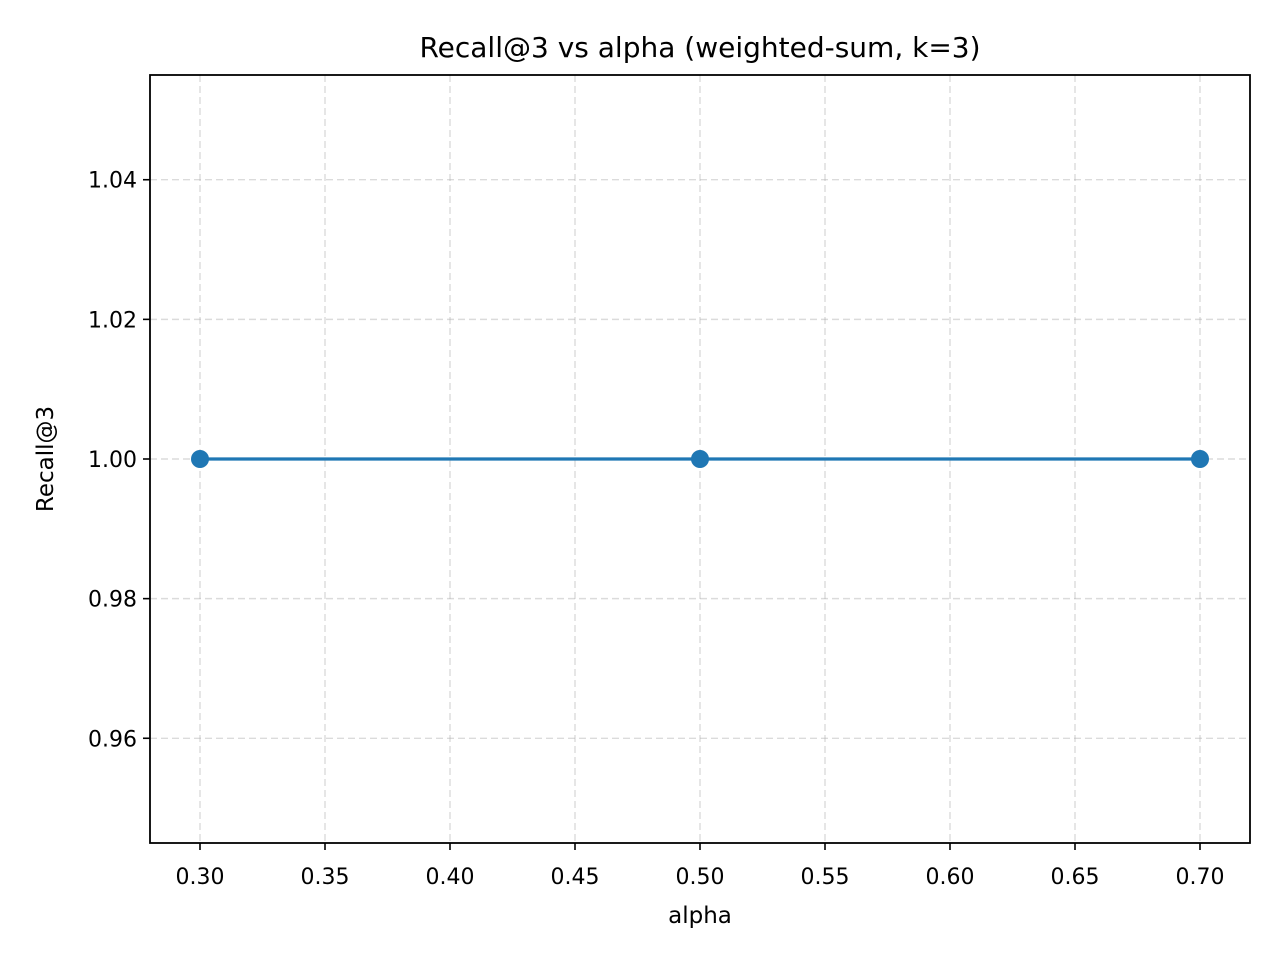 The image size is (1280, 965). What do you see at coordinates (1200, 877) in the screenshot?
I see `x-tick-label: 0.70` at bounding box center [1200, 877].